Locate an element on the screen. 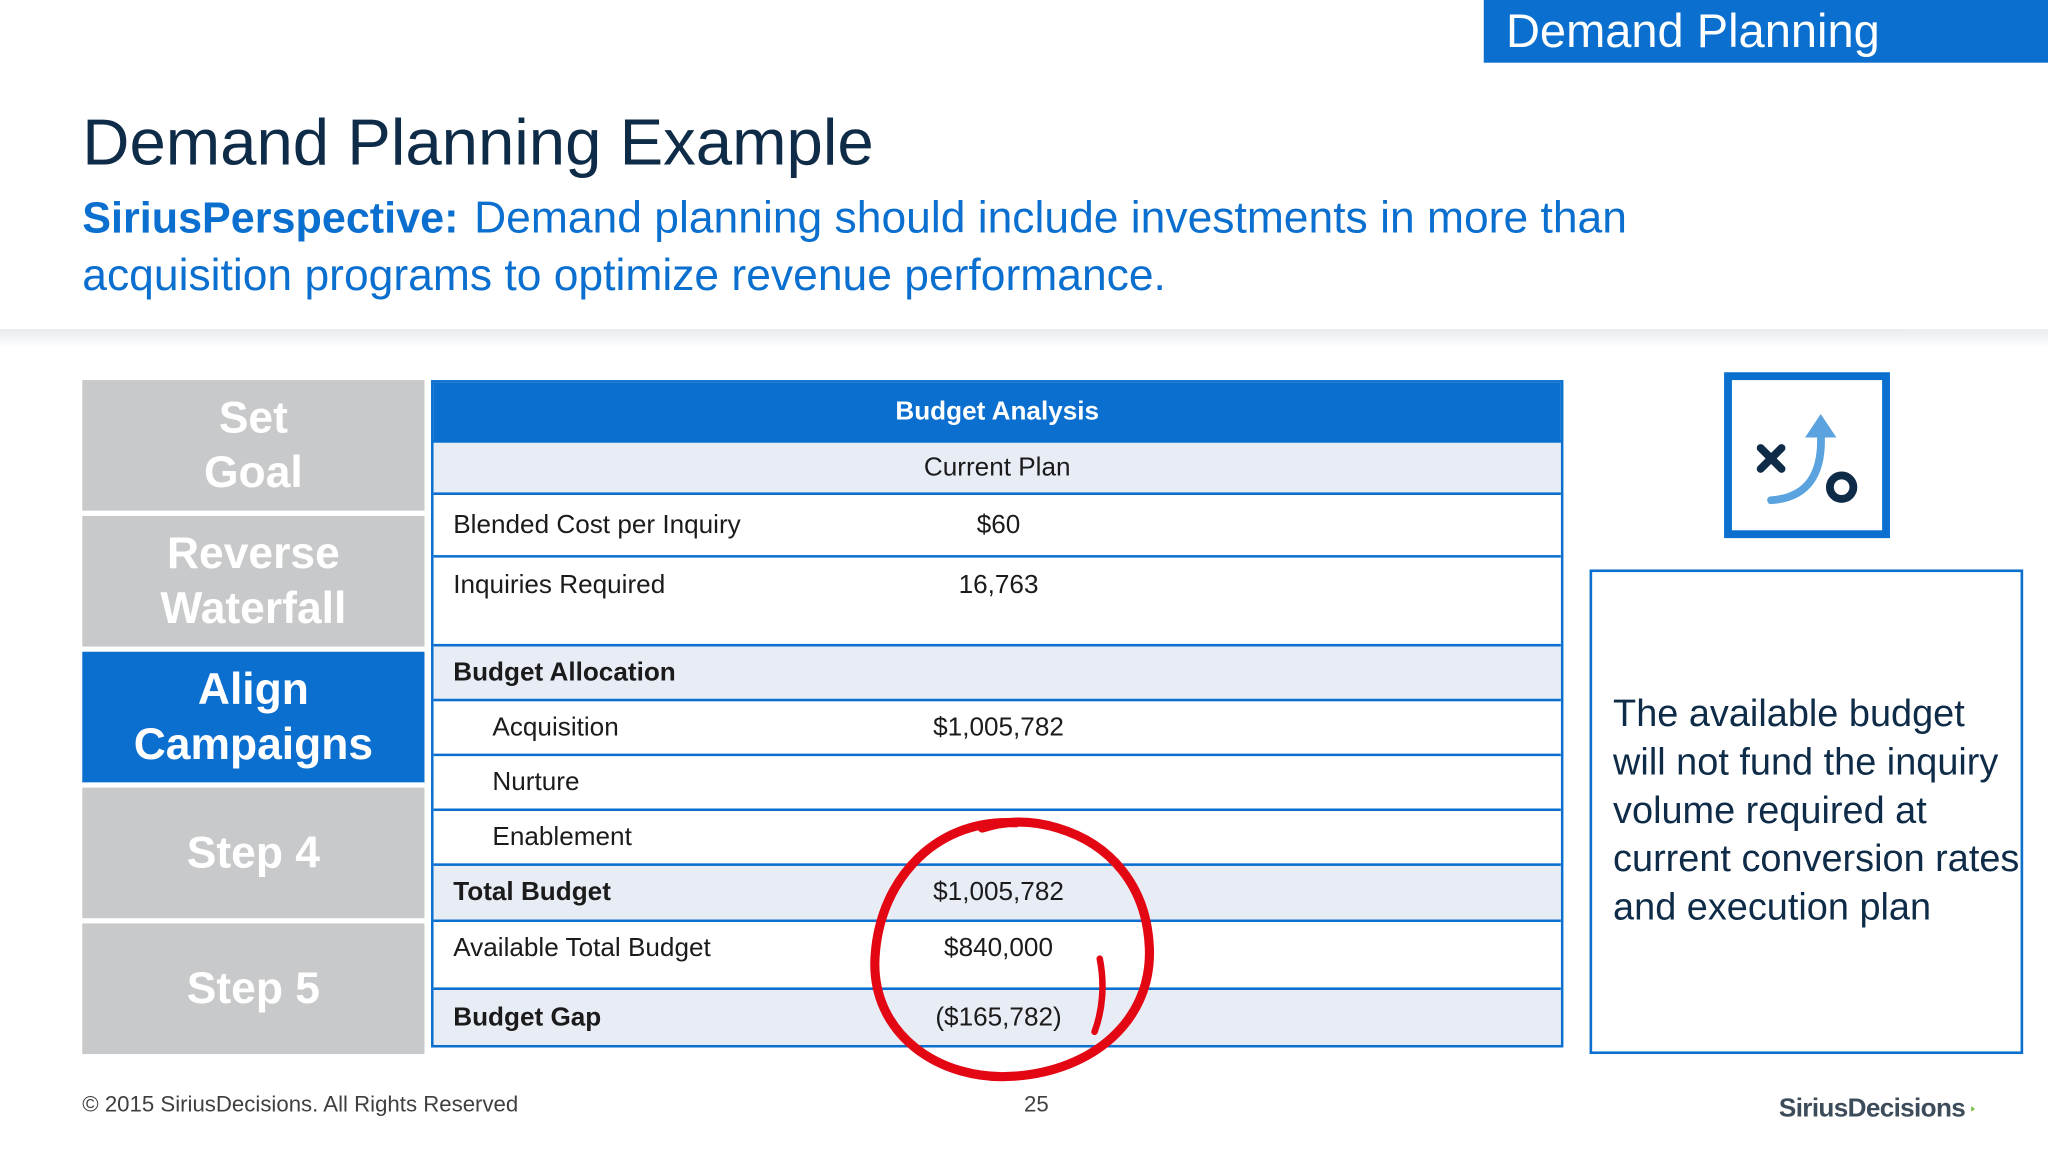 The height and width of the screenshot is (1152, 2048). table-row: Total Budget $1,005,782 is located at coordinates (997, 894).